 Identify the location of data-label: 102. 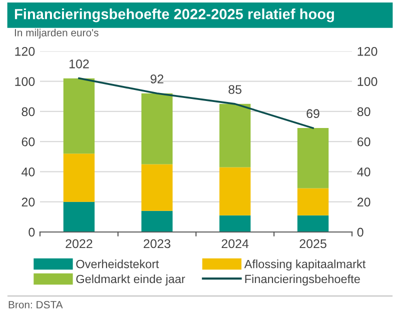
(79, 63).